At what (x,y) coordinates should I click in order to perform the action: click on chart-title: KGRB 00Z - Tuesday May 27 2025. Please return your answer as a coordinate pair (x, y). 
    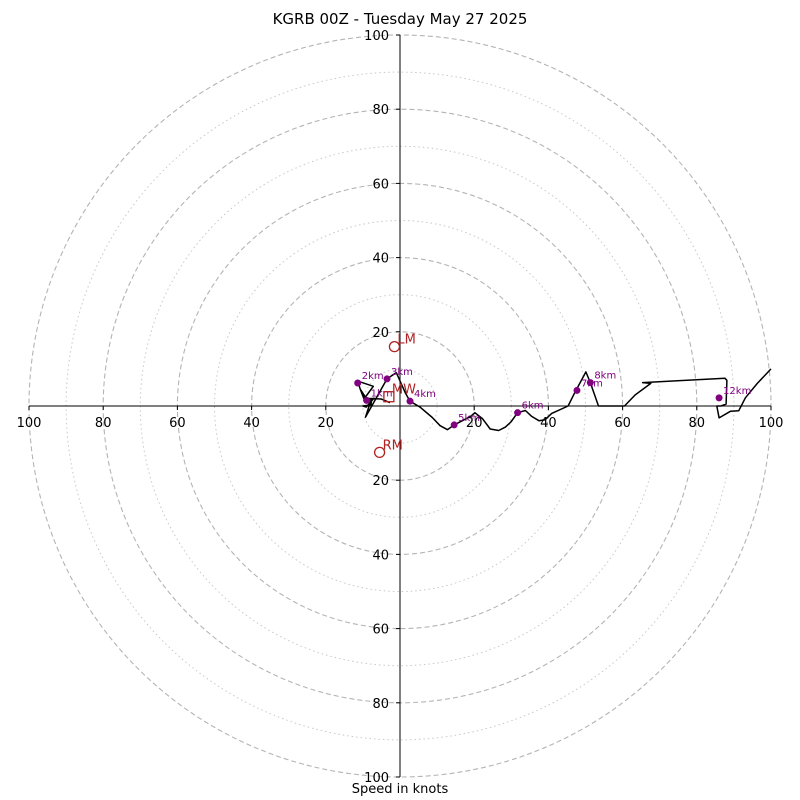
    Looking at the image, I should click on (400, 19).